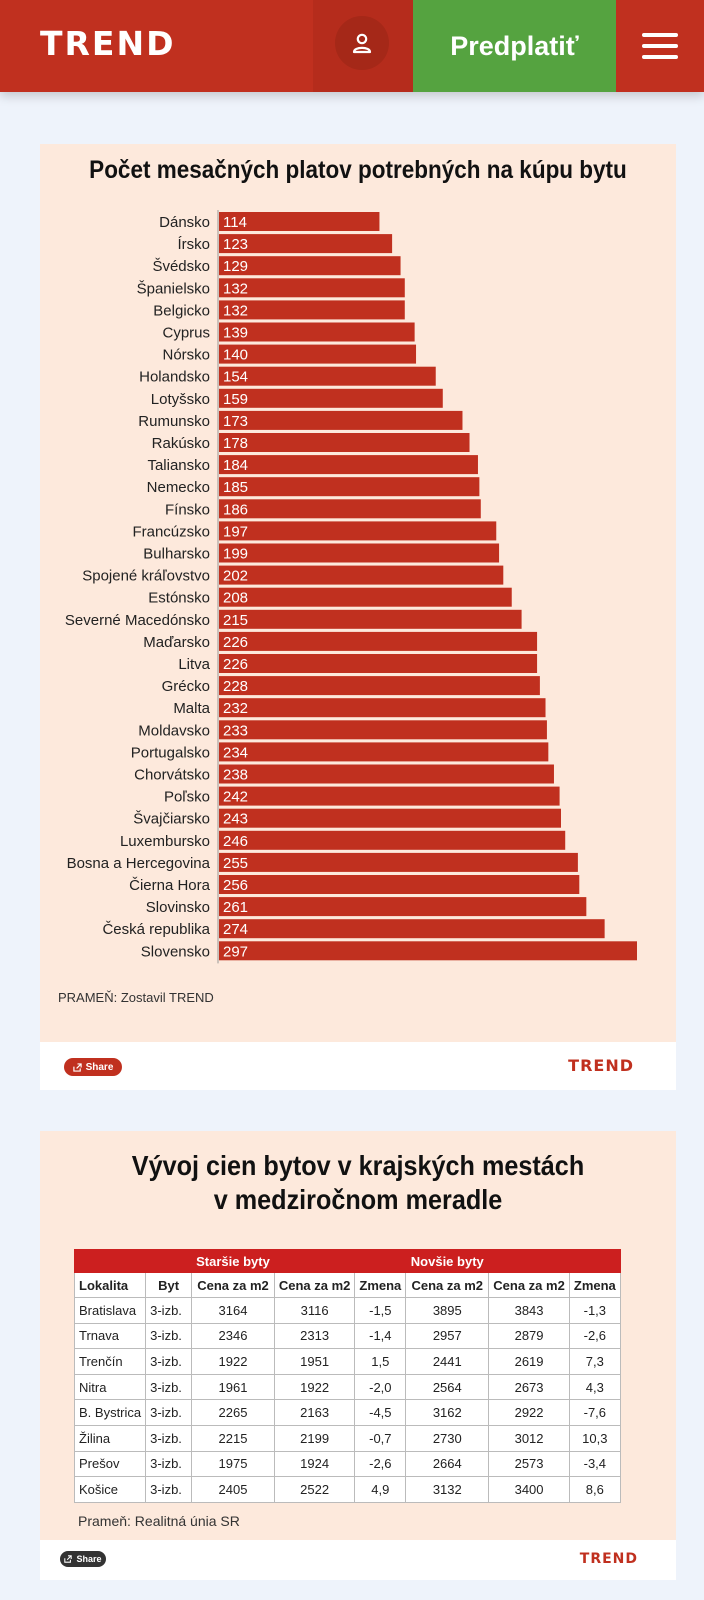  I want to click on bar-value-label: 173, so click(235, 421).